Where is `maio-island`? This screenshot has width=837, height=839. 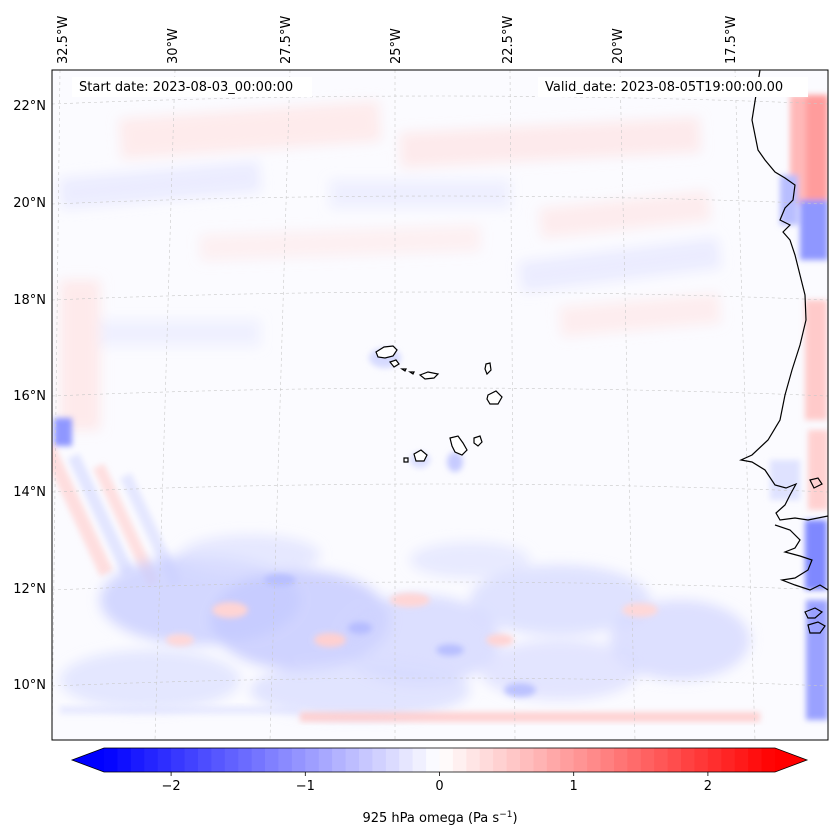
maio-island is located at coordinates (478, 441).